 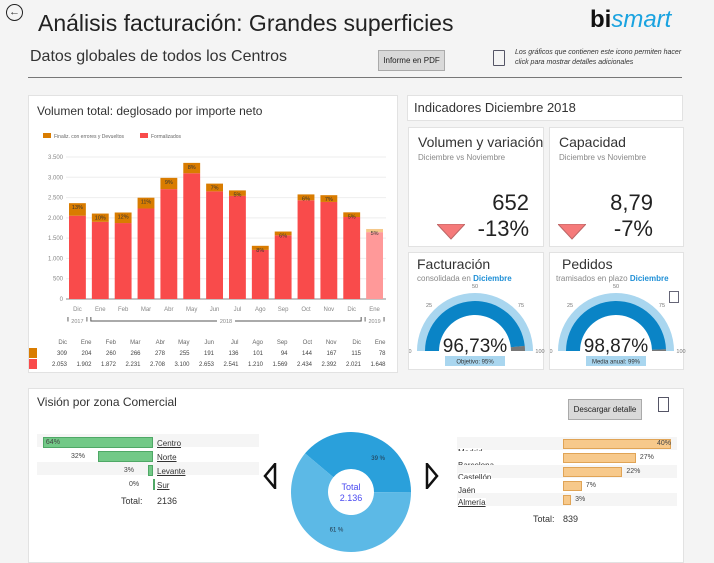 What do you see at coordinates (56, 239) in the screenshot?
I see `y-tick-label: 1.500` at bounding box center [56, 239].